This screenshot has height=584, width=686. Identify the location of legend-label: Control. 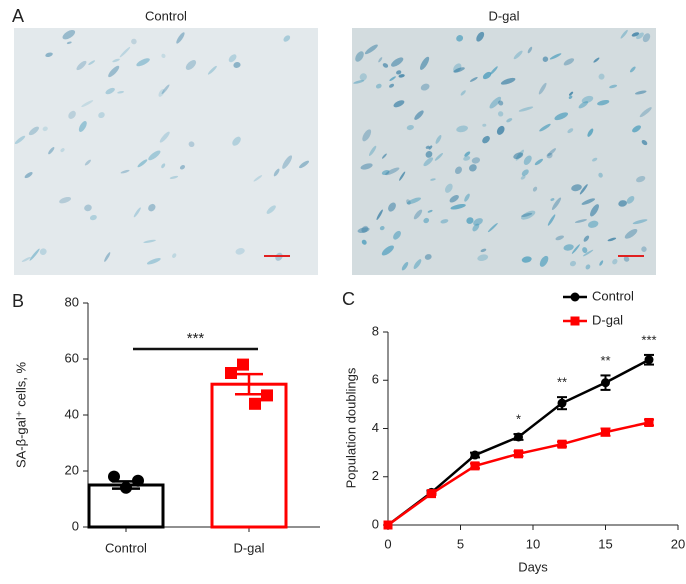
(613, 295).